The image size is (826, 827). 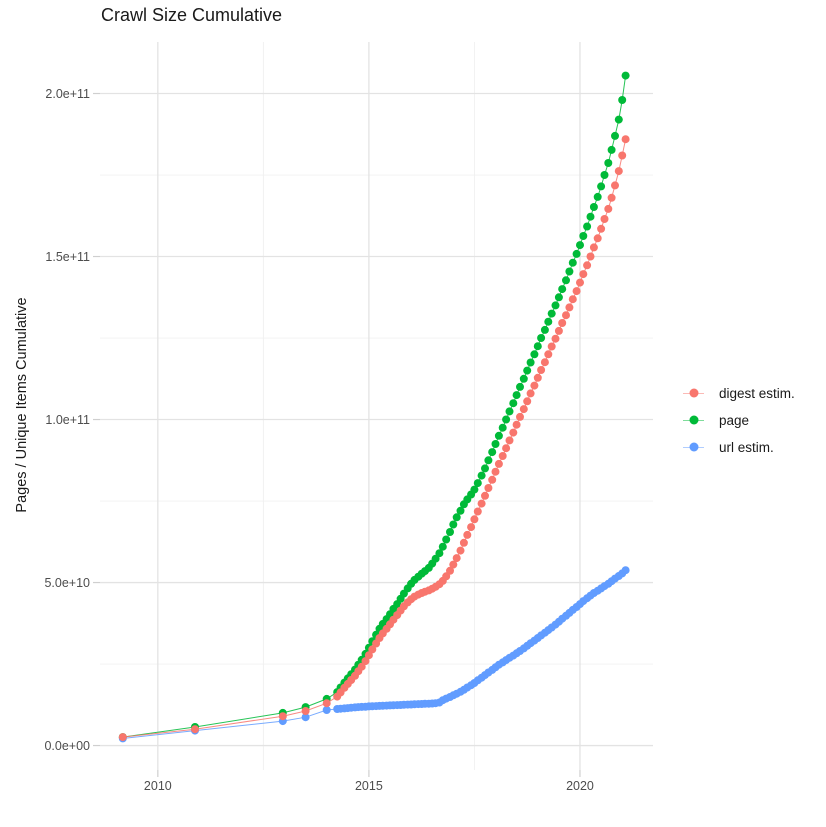 What do you see at coordinates (757, 393) in the screenshot?
I see `legend-label: digest estim.` at bounding box center [757, 393].